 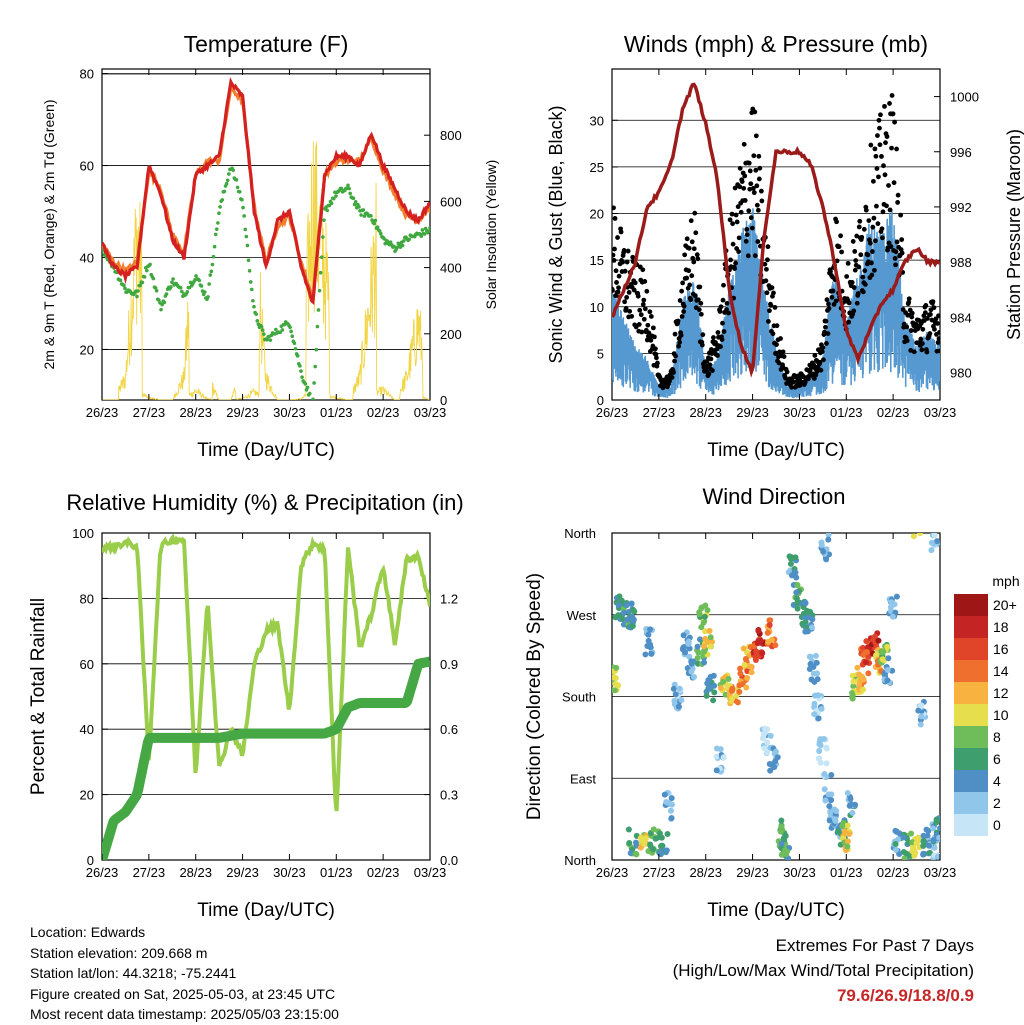 I want to click on colorbar-label: 4, so click(x=997, y=781).